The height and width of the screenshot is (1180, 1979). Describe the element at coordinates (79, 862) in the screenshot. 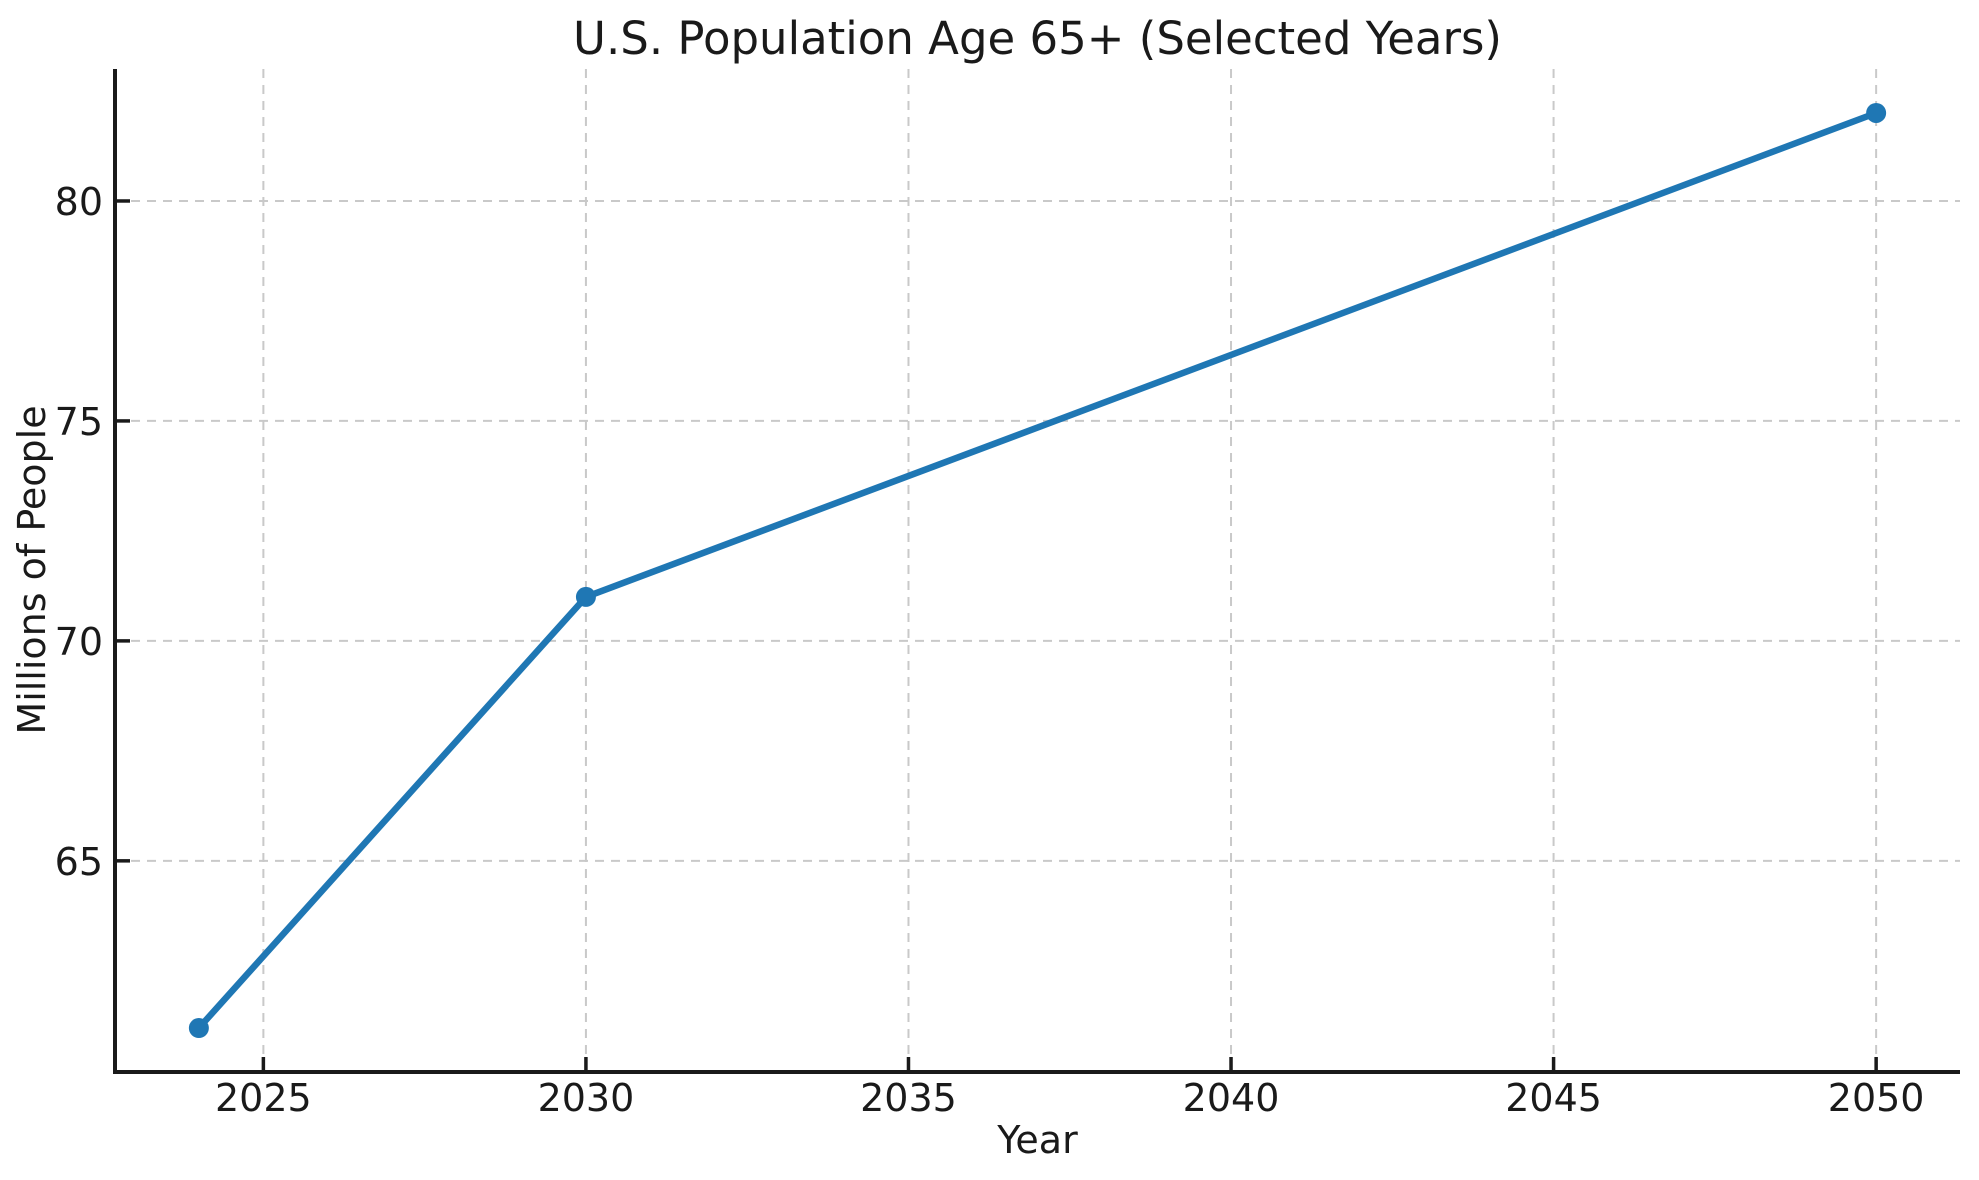

I see `tick-label-y-65: 65` at that location.